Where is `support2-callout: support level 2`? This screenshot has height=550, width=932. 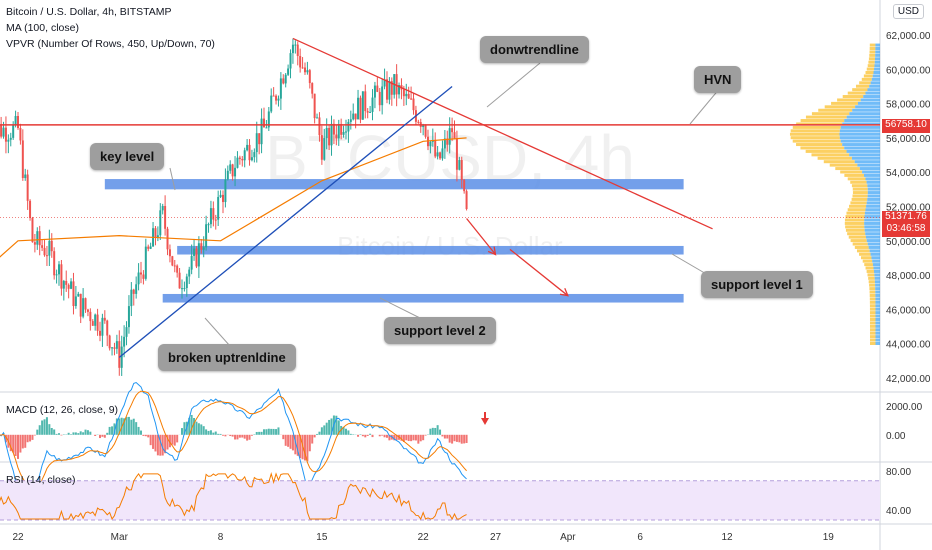
support2-callout: support level 2 is located at coordinates (440, 330).